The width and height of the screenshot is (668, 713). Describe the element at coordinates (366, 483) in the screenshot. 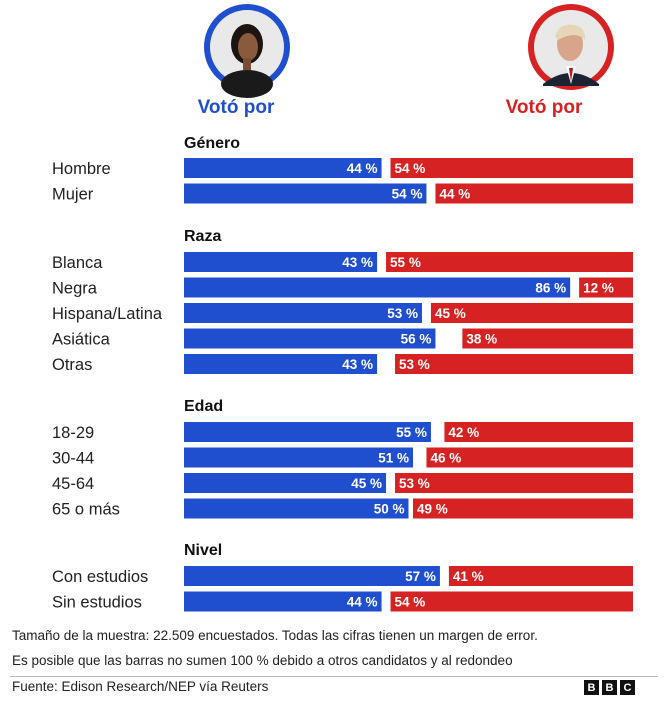

I see `left-value-label: 45 %` at that location.